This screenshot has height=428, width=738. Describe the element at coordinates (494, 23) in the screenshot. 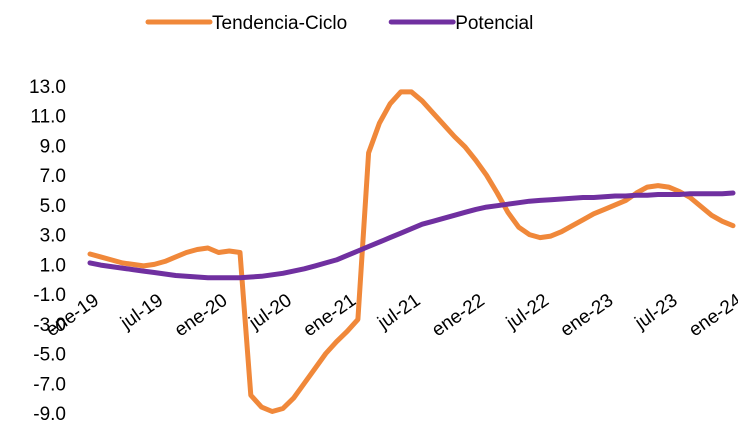

I see `legend-label: Potencial` at that location.